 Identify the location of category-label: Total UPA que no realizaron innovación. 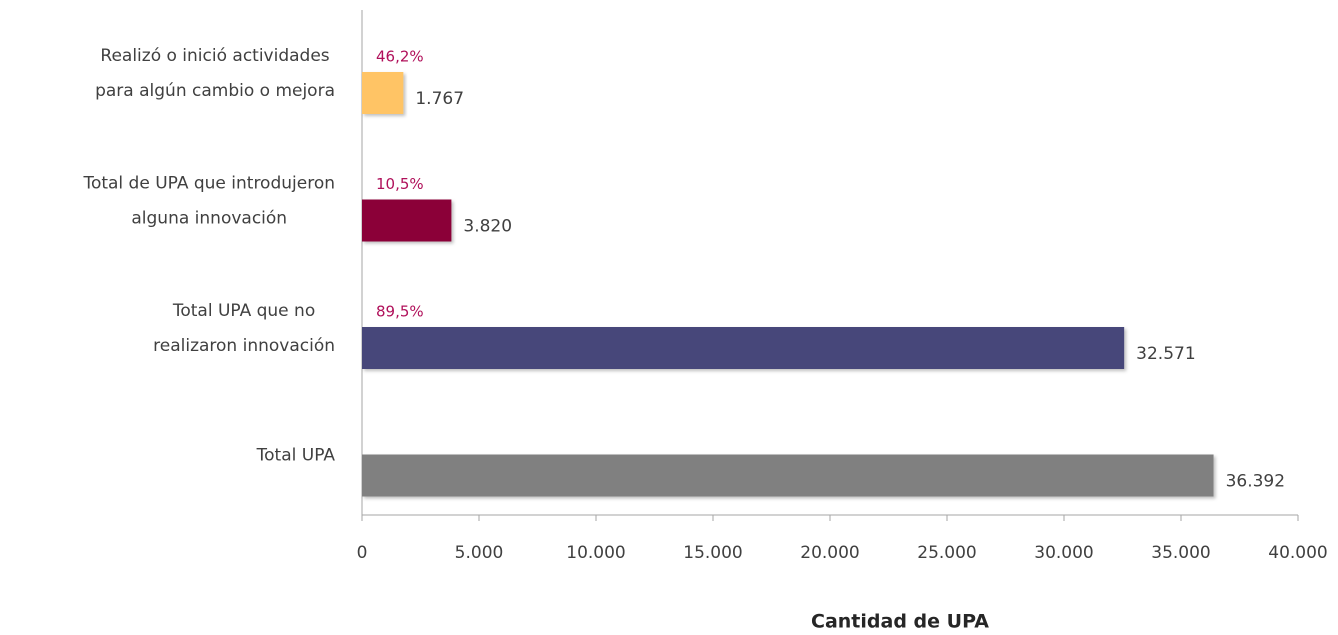
(244, 328).